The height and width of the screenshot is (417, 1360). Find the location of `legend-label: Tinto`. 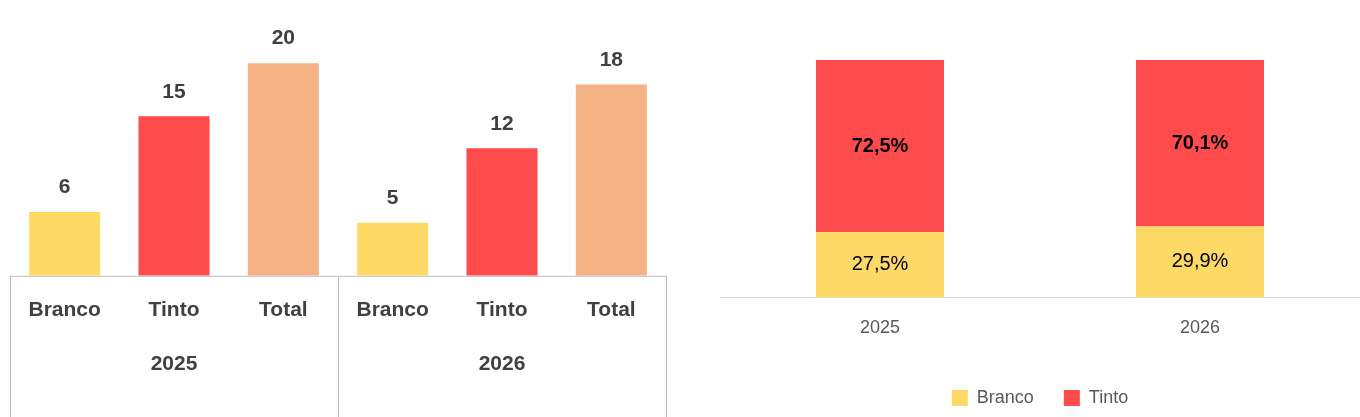

legend-label: Tinto is located at coordinates (1108, 396).